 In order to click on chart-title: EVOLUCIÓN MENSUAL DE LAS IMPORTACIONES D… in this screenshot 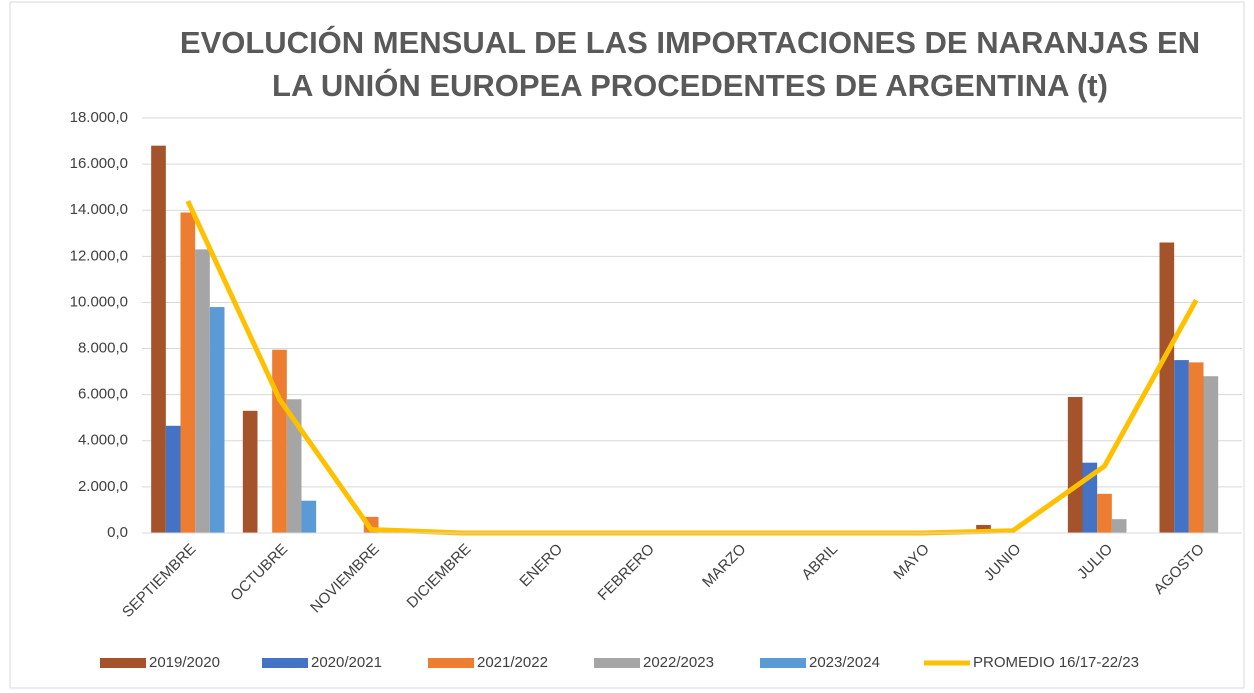, I will do `click(690, 42)`.